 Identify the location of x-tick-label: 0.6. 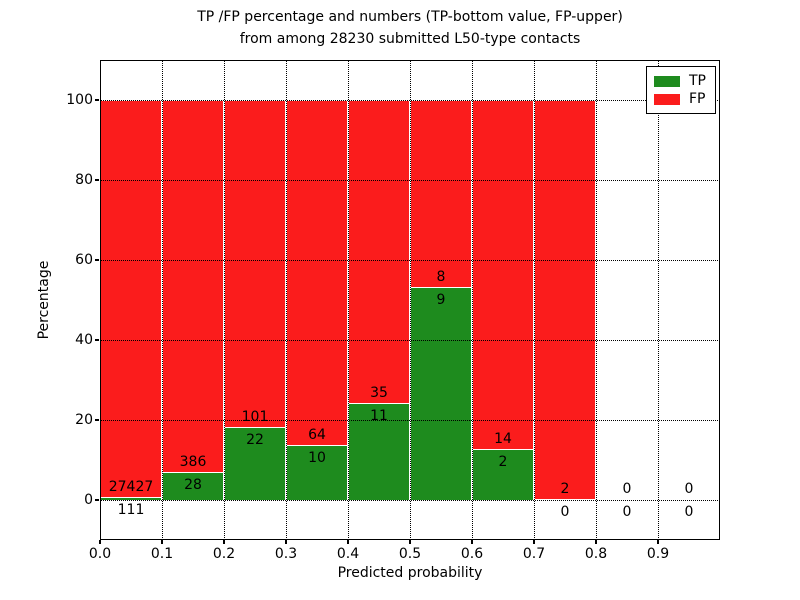
(472, 554).